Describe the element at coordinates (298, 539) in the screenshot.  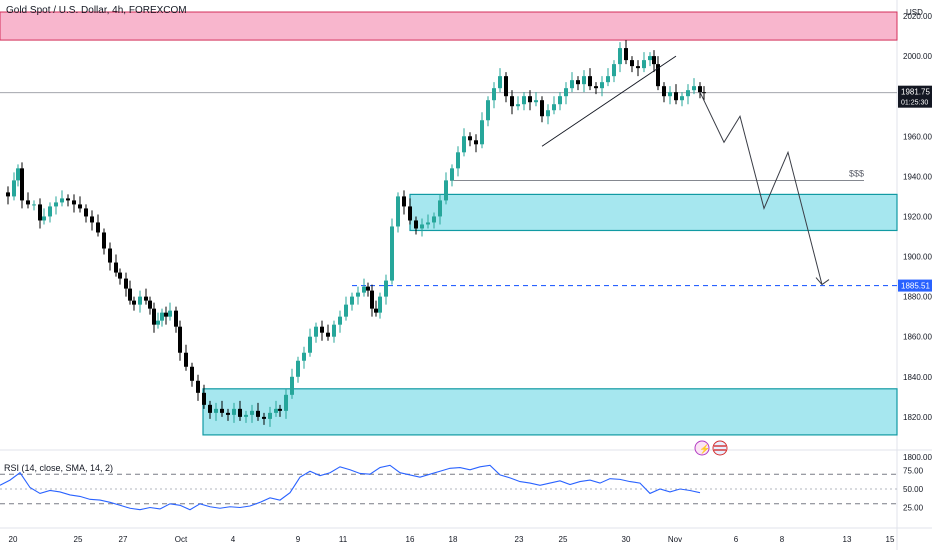
I see `time-tick-label: 9` at that location.